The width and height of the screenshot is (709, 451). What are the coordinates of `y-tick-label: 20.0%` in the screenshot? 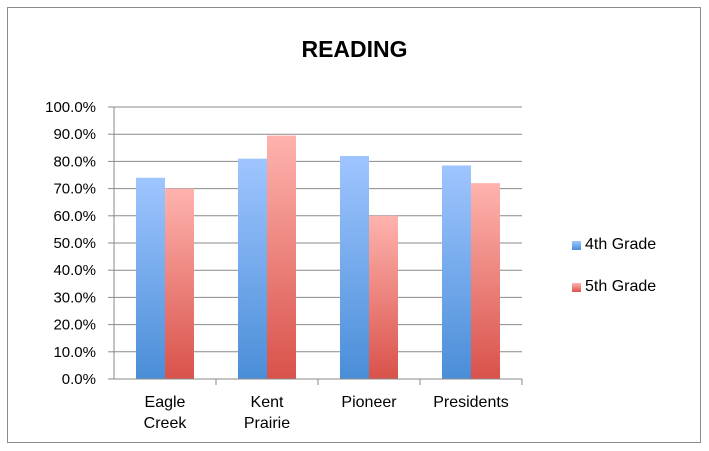 It's located at (74, 325).